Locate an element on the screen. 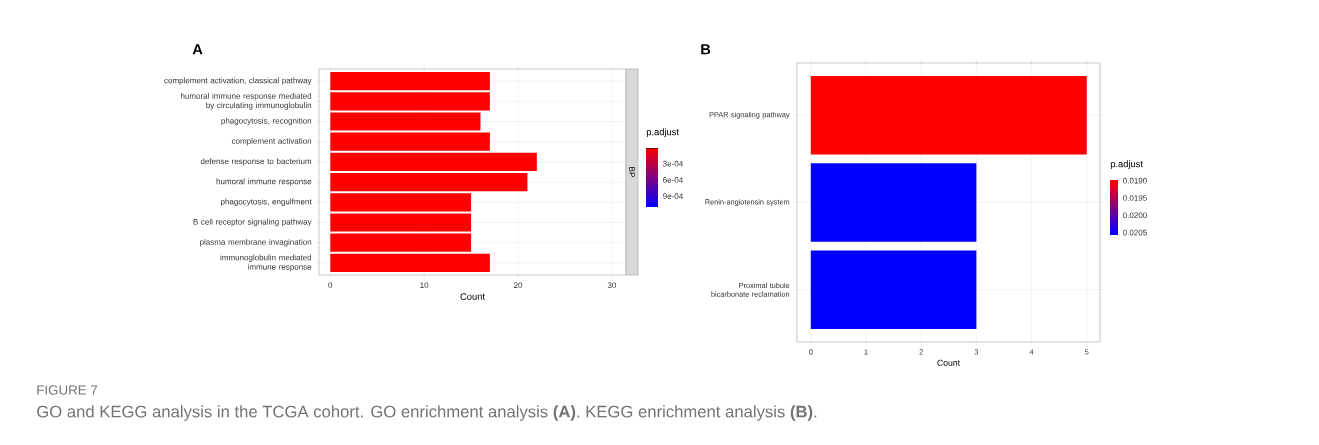  y-tick-label: B cell receptor signaling pathway is located at coordinates (252, 222).